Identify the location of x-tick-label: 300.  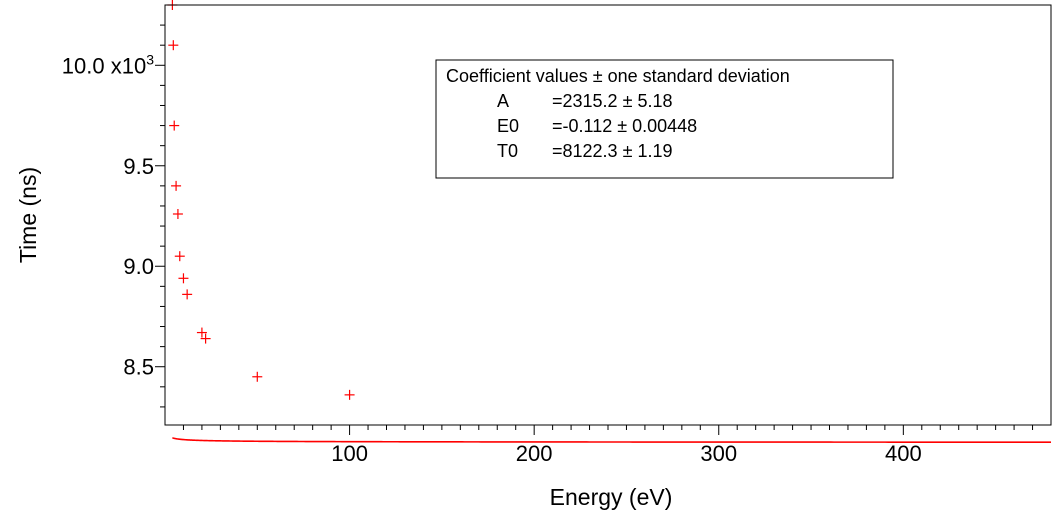
(718, 453).